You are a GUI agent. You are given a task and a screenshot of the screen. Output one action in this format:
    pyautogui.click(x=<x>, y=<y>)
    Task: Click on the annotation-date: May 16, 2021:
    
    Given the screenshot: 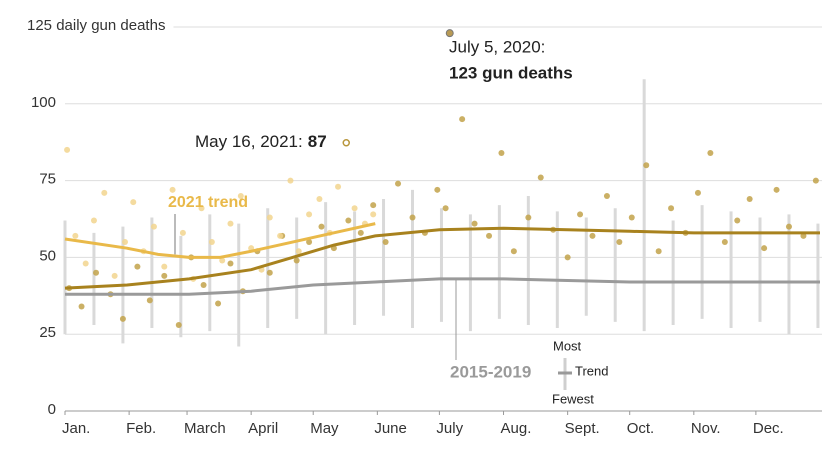 What is the action you would take?
    pyautogui.click(x=249, y=141)
    